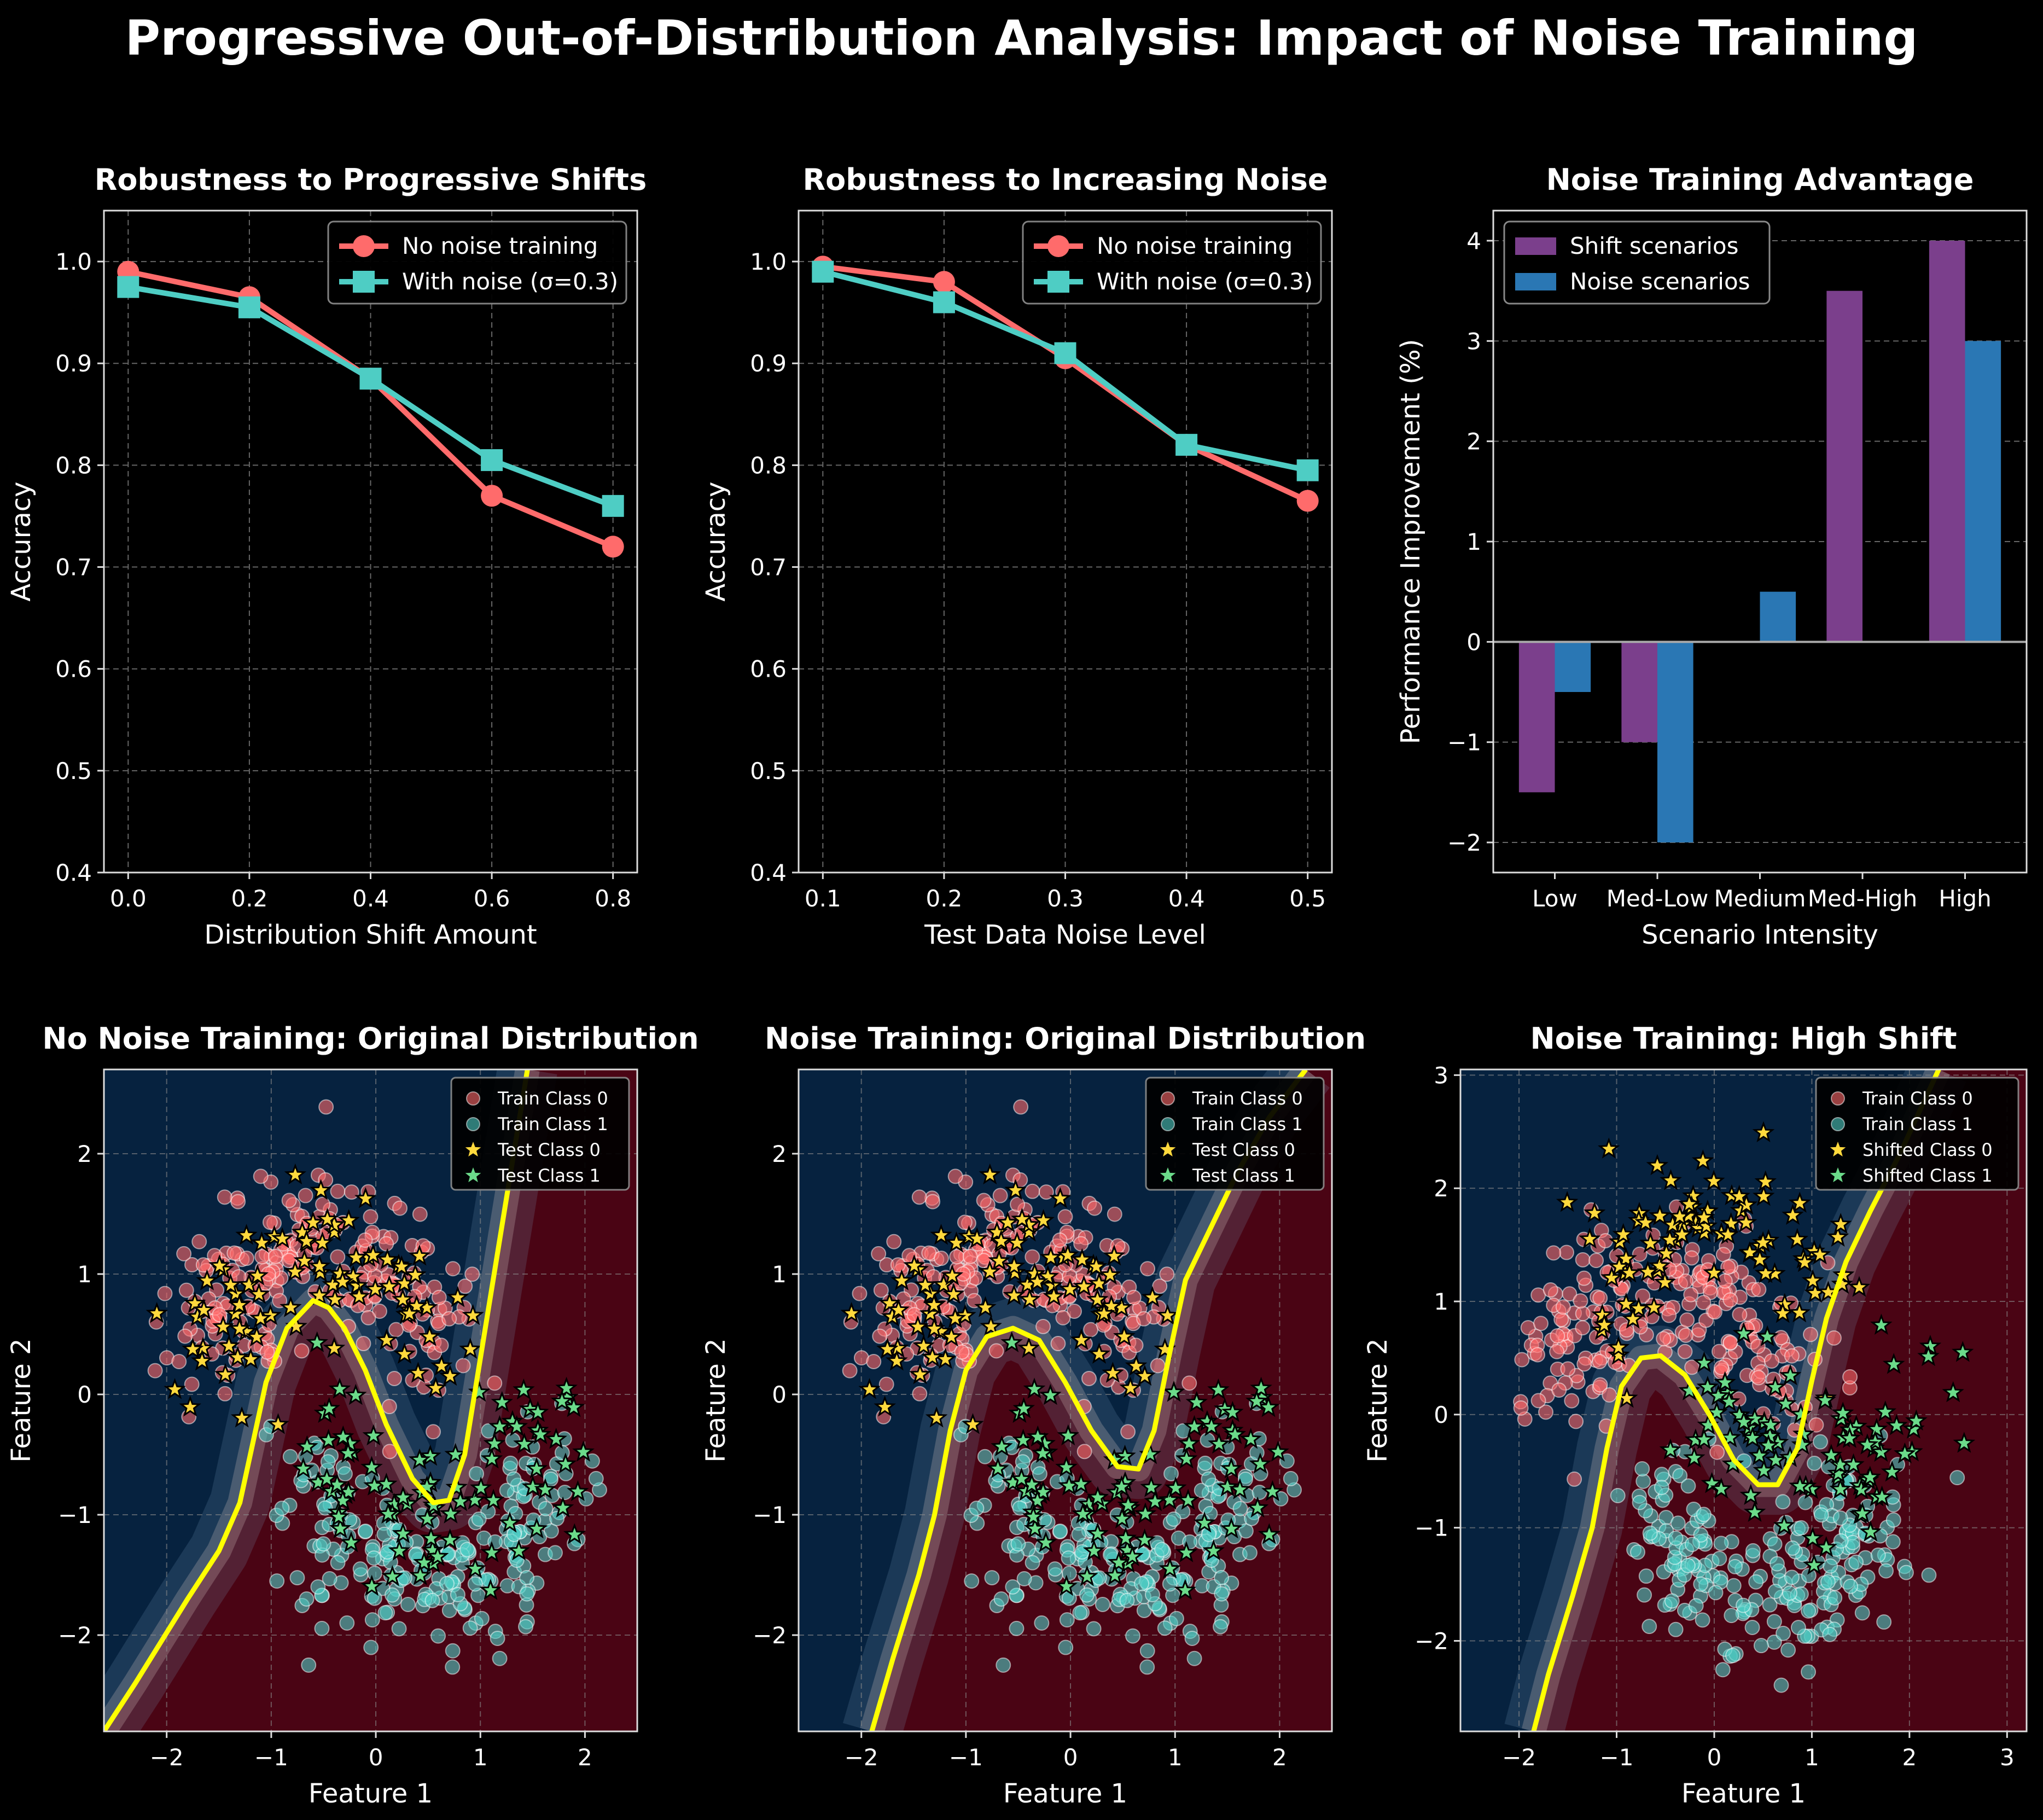 The image size is (2043, 1820). What do you see at coordinates (21, 1400) in the screenshot?
I see `y-axis-label: Feature 2` at bounding box center [21, 1400].